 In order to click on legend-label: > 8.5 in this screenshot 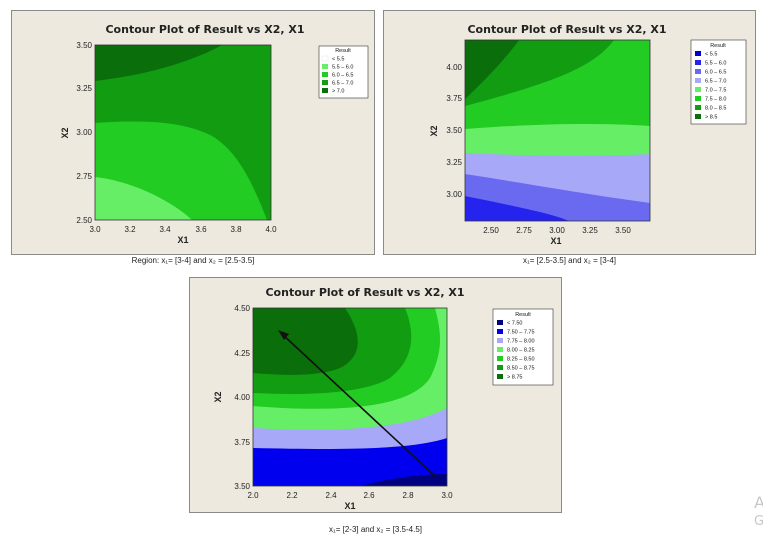, I will do `click(711, 118)`.